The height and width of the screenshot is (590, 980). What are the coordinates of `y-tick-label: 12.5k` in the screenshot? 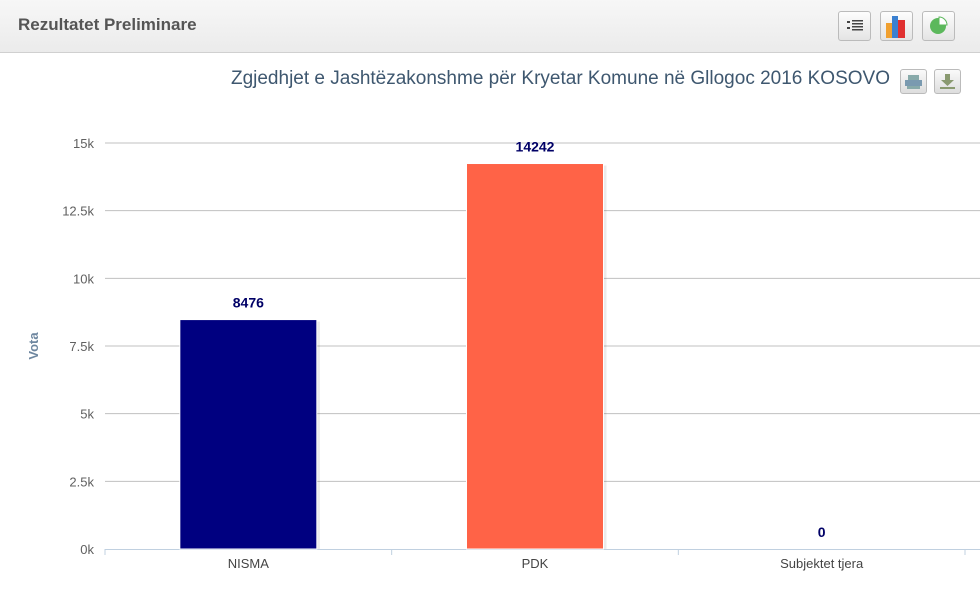 It's located at (78, 211).